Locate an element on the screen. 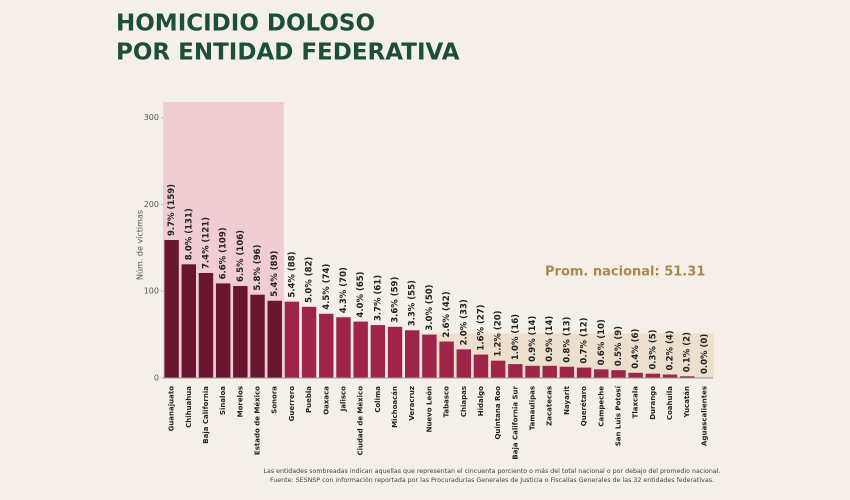 This screenshot has height=500, width=850. average-label: Prom. nacional: 51.31 is located at coordinates (625, 272).